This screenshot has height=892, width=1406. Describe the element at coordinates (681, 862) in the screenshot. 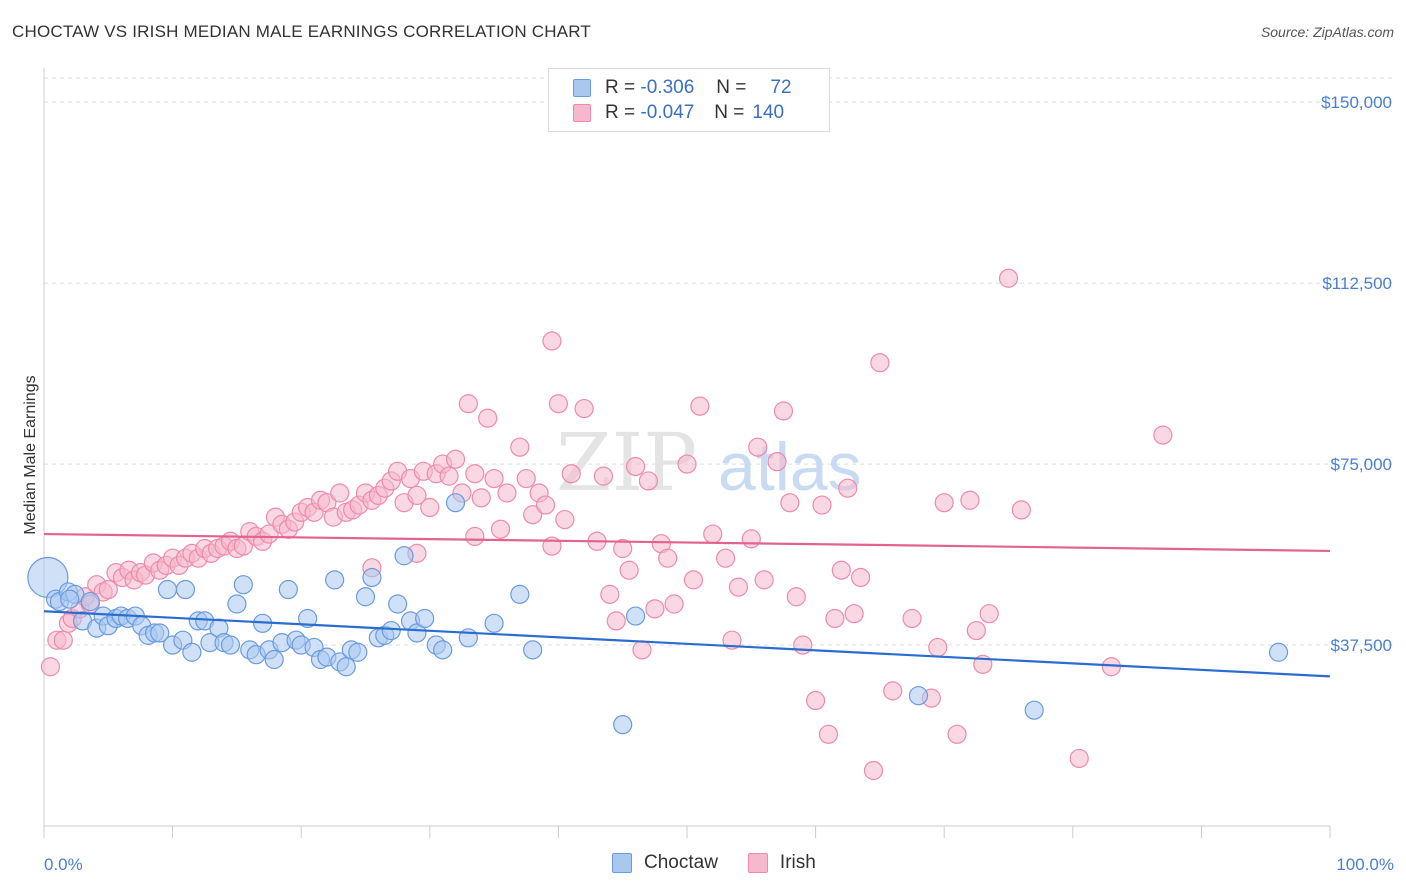

I see `legend-label-choctaw: Choctaw` at that location.